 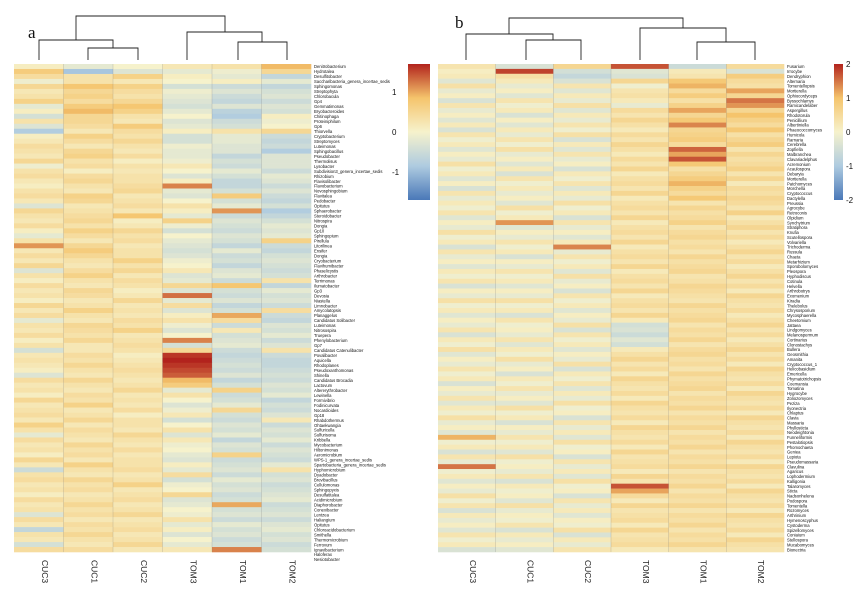 What do you see at coordinates (794, 300) in the screenshot?
I see `row-label: Kiradia` at bounding box center [794, 300].